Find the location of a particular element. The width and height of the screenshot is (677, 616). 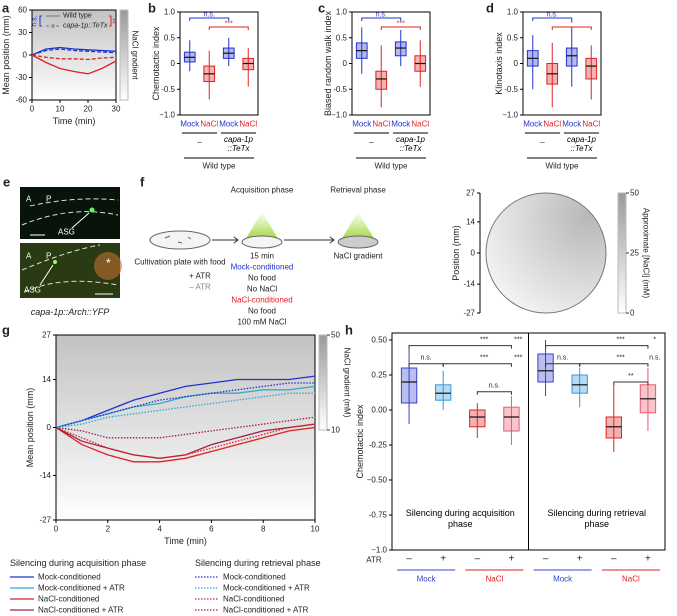

y-axis-label: Position (mm) is located at coordinates (456, 253).